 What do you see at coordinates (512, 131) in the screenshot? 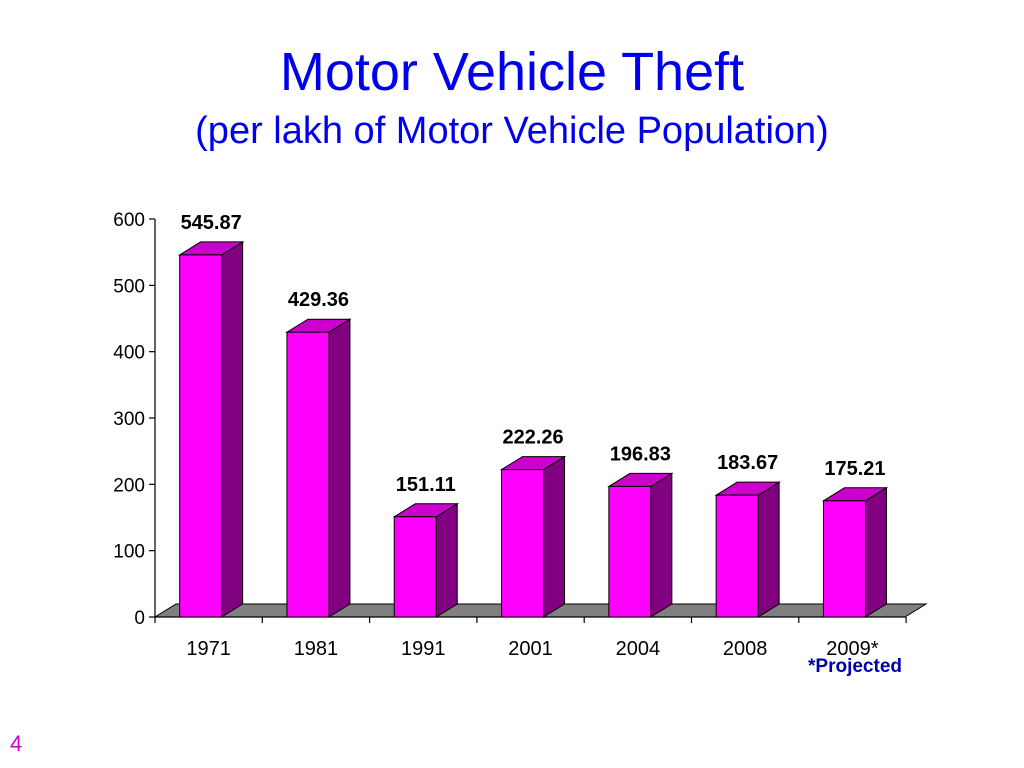
I see `chart-subtitle: (per lakh of Motor Vehicle Population)` at bounding box center [512, 131].